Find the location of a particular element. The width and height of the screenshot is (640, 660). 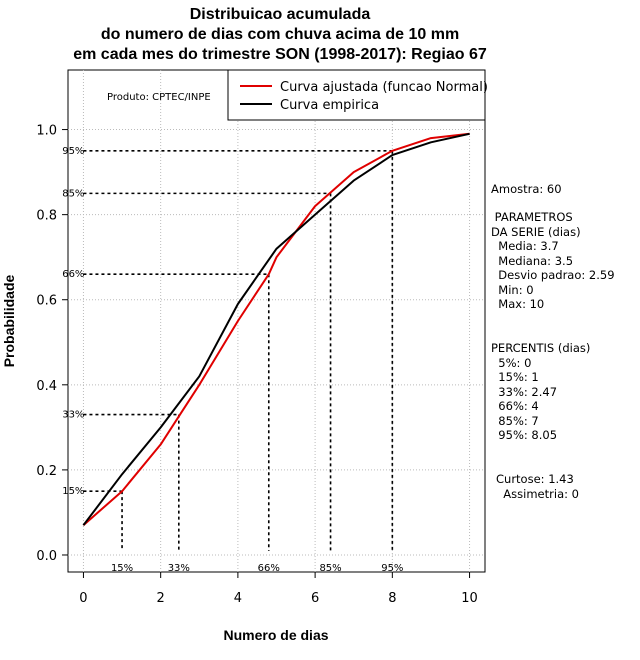

percentile-label-x: 85% is located at coordinates (330, 568).